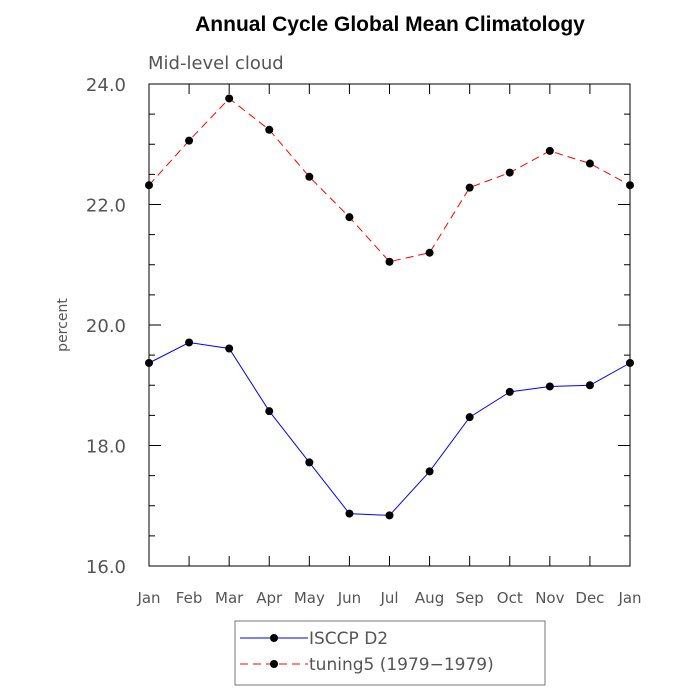 Image resolution: width=700 pixels, height=700 pixels. Describe the element at coordinates (549, 598) in the screenshot. I see `x-tick-label: Nov` at that location.